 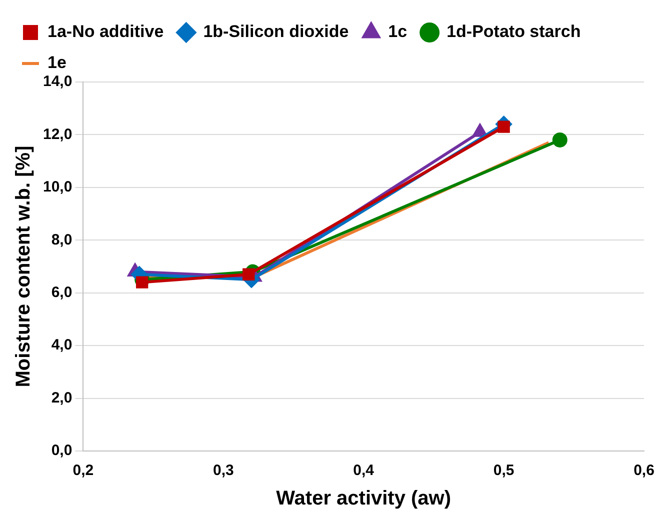 What do you see at coordinates (61, 292) in the screenshot?
I see `y-tick-label: 6,0` at bounding box center [61, 292].